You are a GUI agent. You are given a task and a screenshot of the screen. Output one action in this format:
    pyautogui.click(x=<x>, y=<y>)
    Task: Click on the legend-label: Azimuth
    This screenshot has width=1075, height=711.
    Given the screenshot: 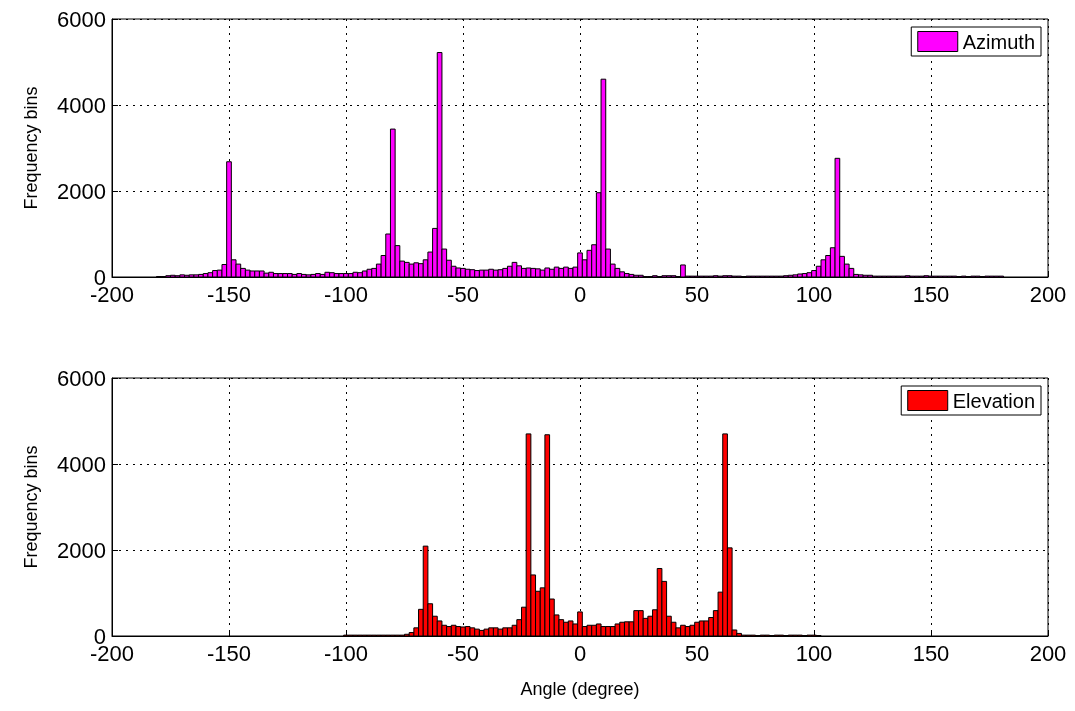 What is the action you would take?
    pyautogui.click(x=998, y=41)
    